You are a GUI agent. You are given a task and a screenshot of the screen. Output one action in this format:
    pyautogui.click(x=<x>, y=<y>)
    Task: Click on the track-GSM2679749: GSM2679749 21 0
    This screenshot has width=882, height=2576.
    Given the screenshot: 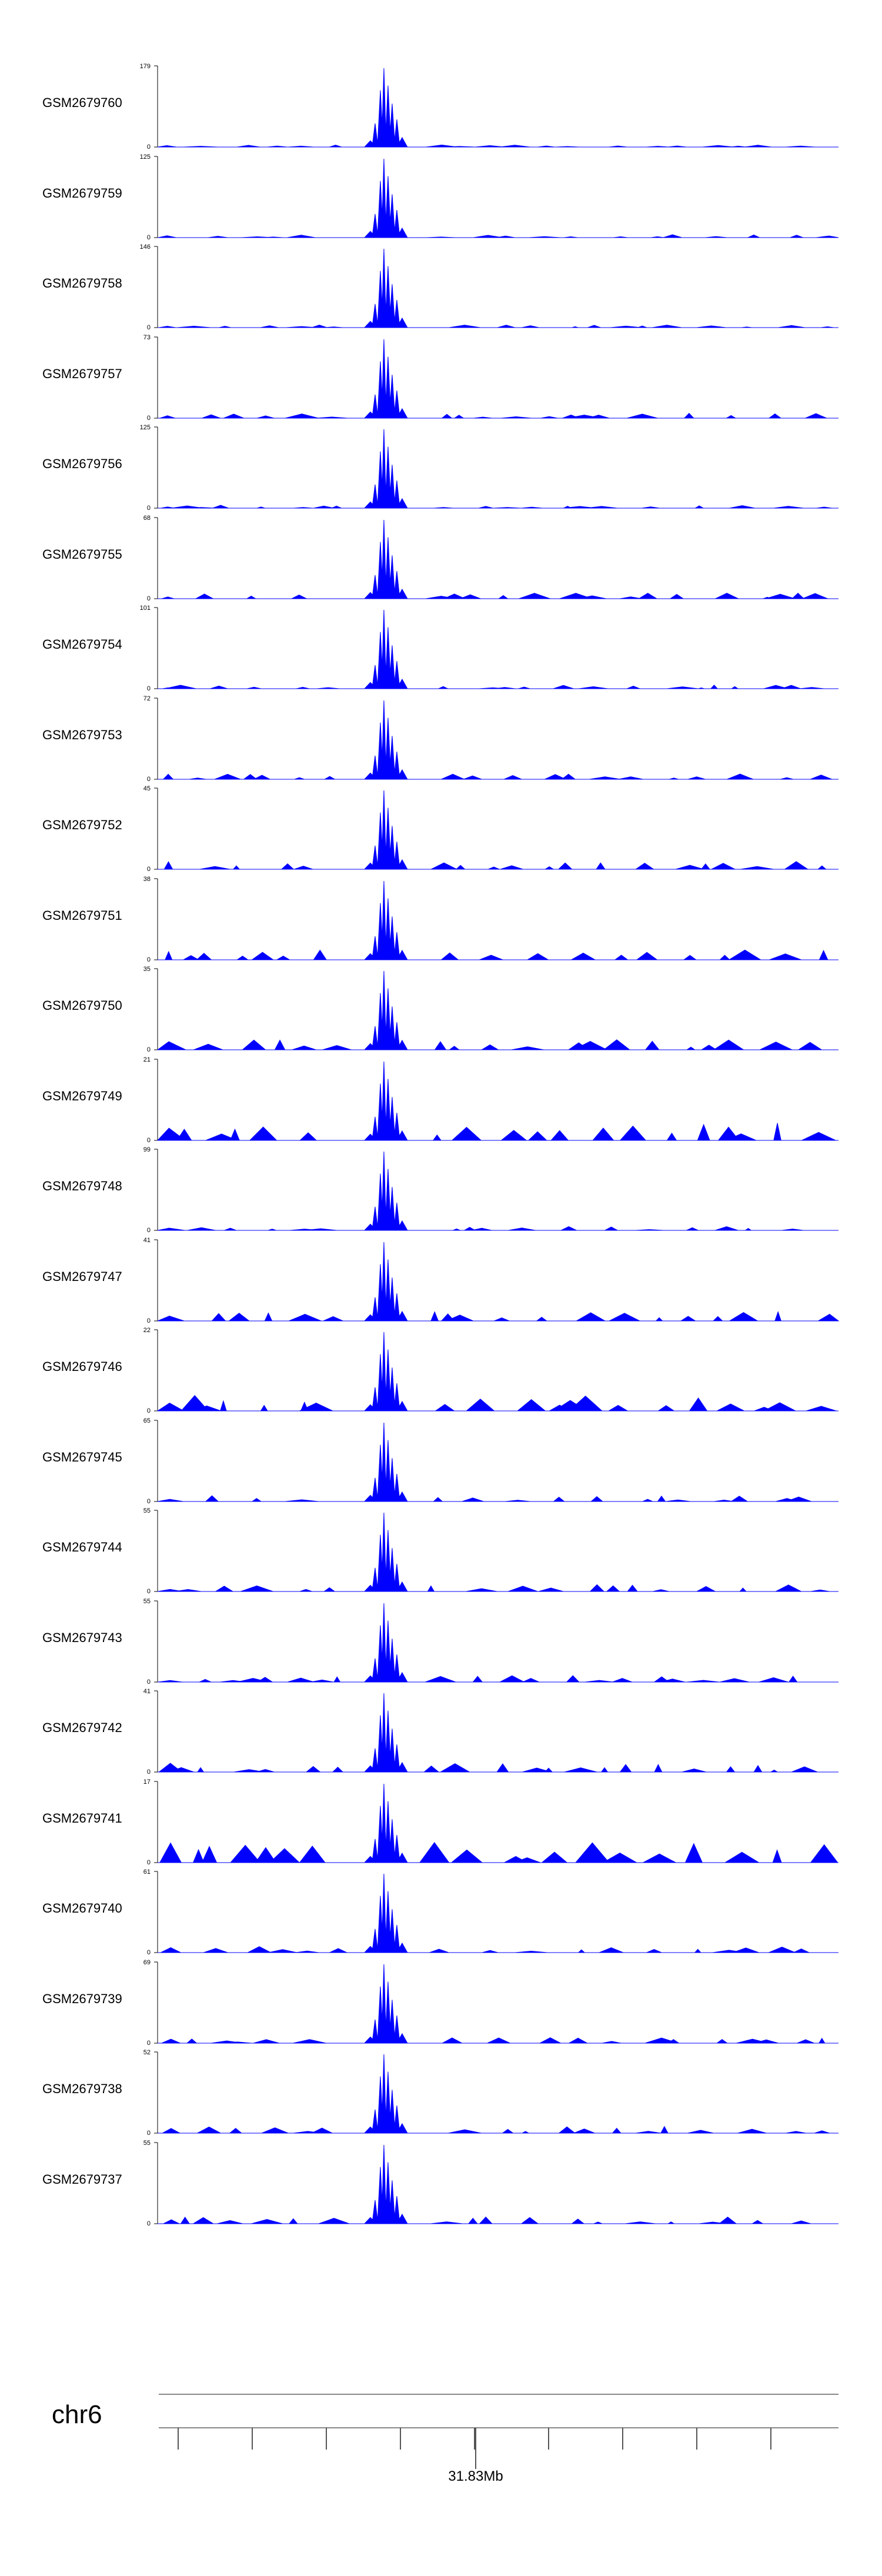 What is the action you would take?
    pyautogui.click(x=440, y=1100)
    